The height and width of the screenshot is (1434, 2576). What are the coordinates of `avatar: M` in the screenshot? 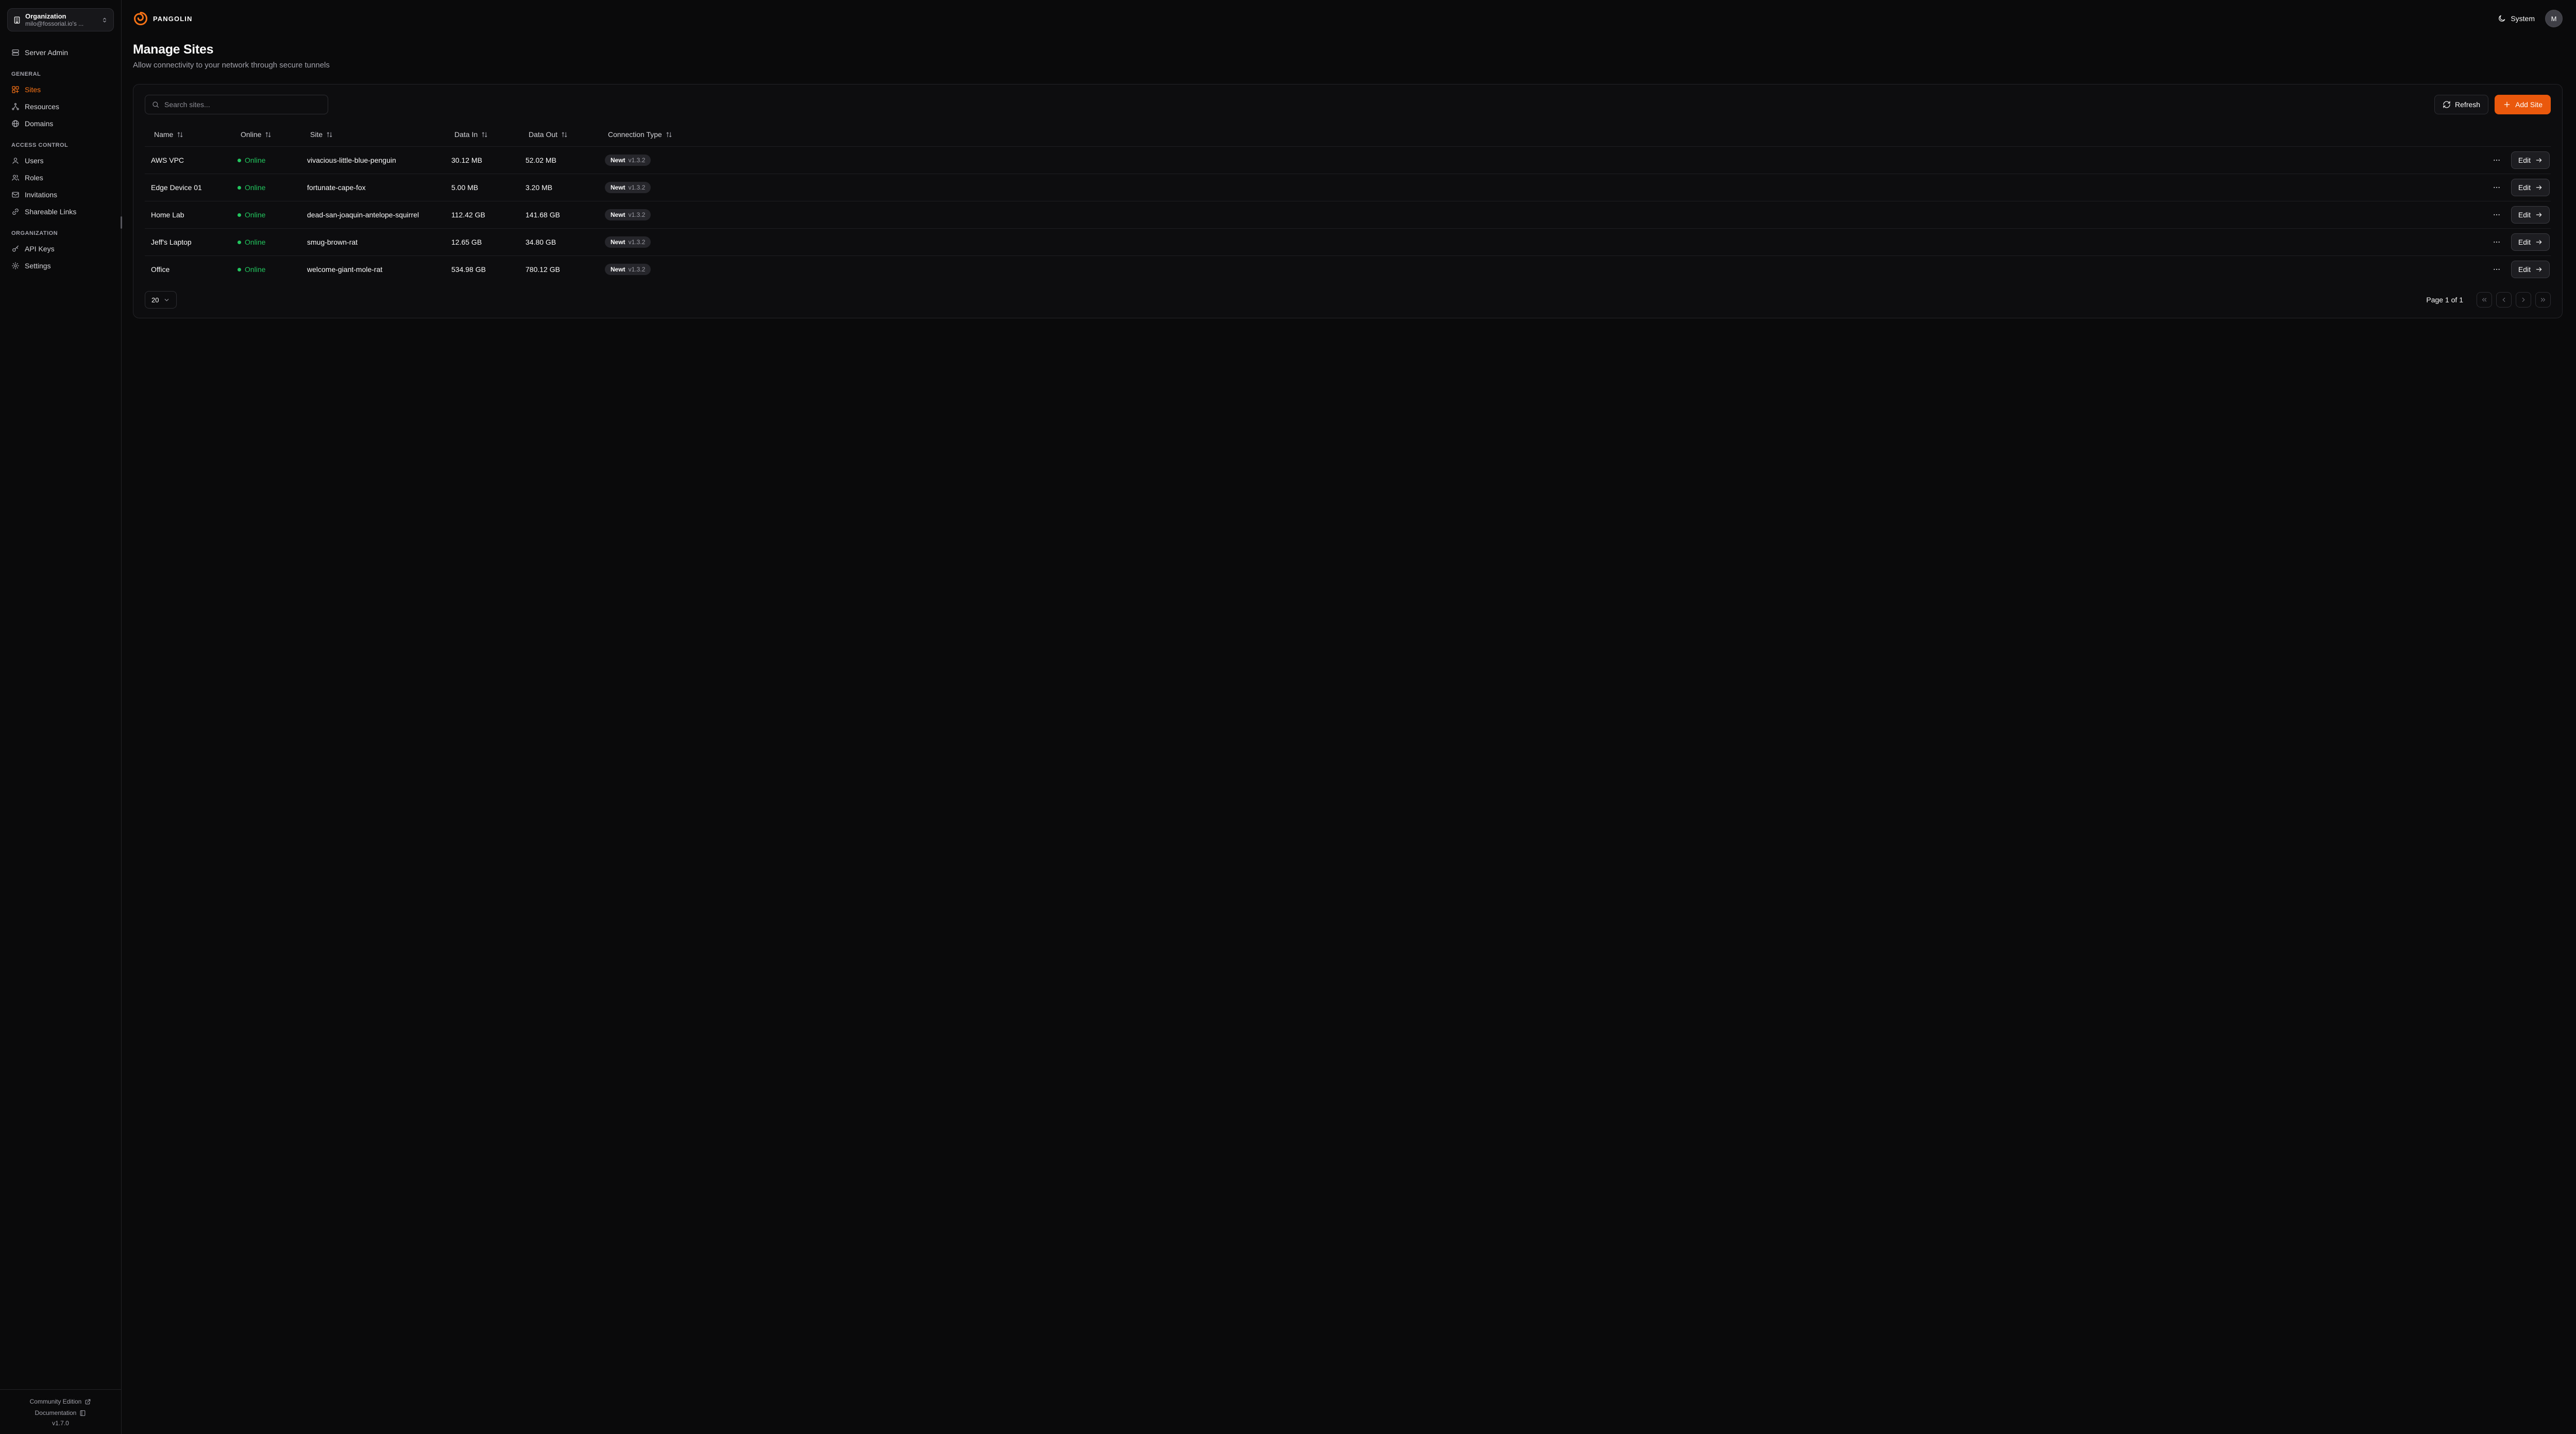 It's located at (2554, 18).